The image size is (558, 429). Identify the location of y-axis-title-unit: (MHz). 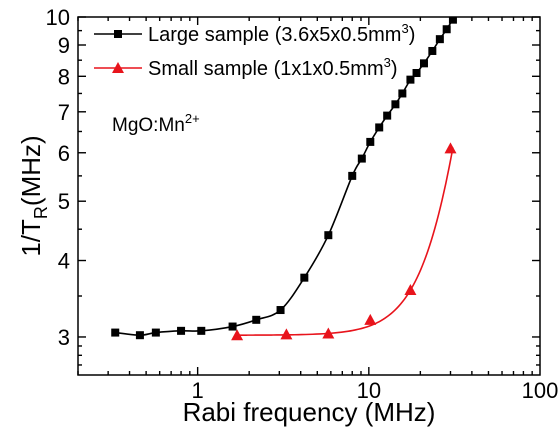
(31, 170).